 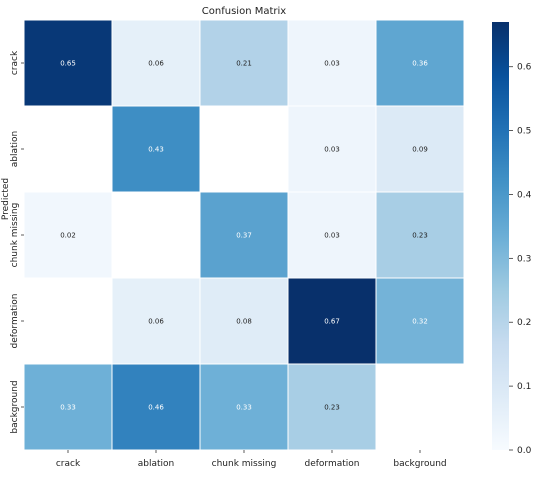 What do you see at coordinates (15, 406) in the screenshot?
I see `y-tick-label: background` at bounding box center [15, 406].